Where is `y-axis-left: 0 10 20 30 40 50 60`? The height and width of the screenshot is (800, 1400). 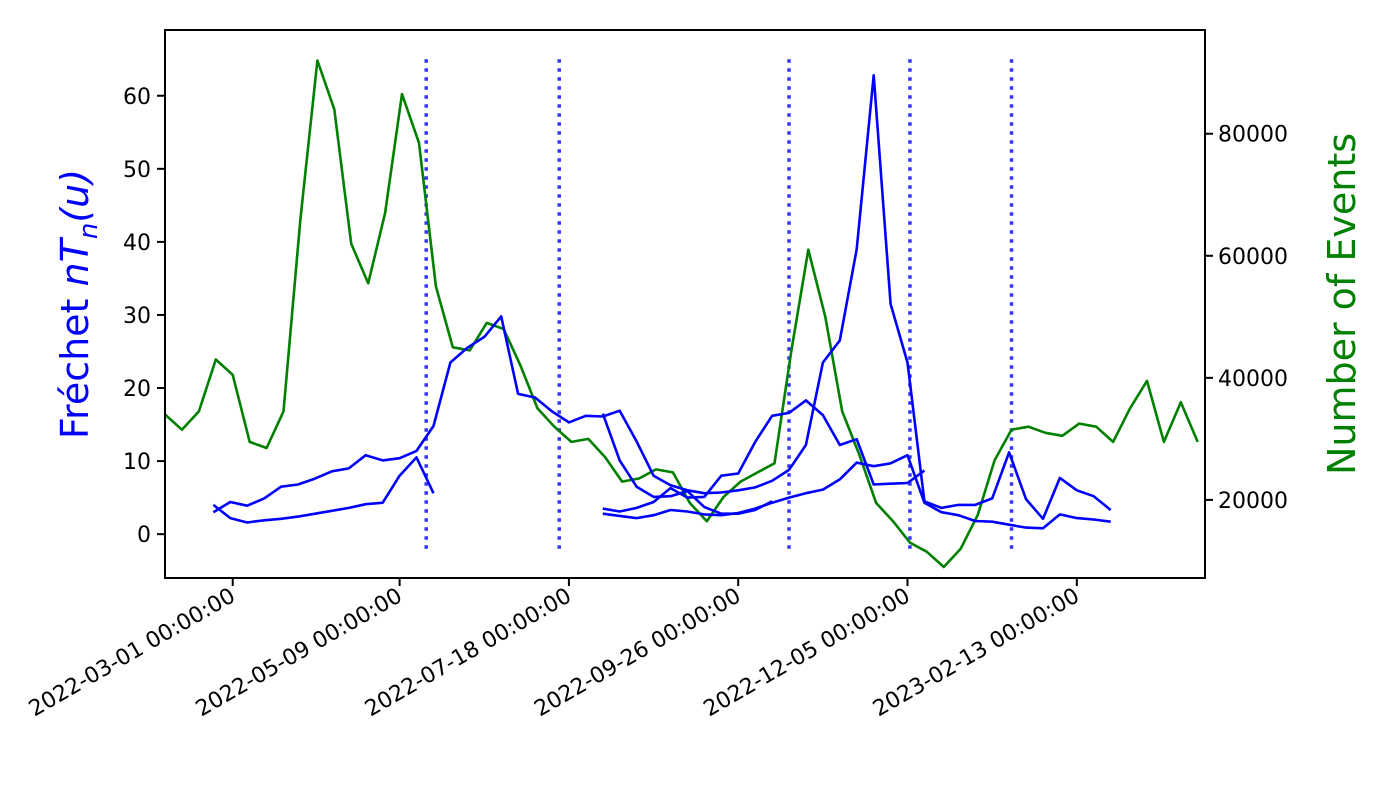 y-axis-left: 0 10 20 30 40 50 60 is located at coordinates (144, 316).